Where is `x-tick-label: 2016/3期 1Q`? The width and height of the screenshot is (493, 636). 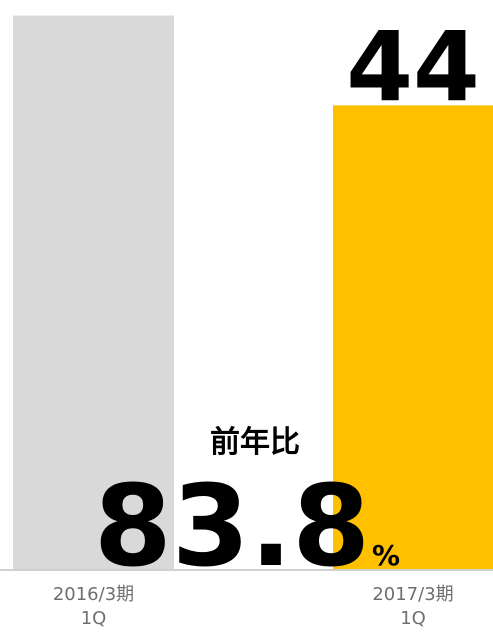 x-tick-label: 2016/3期 1Q is located at coordinates (93, 606).